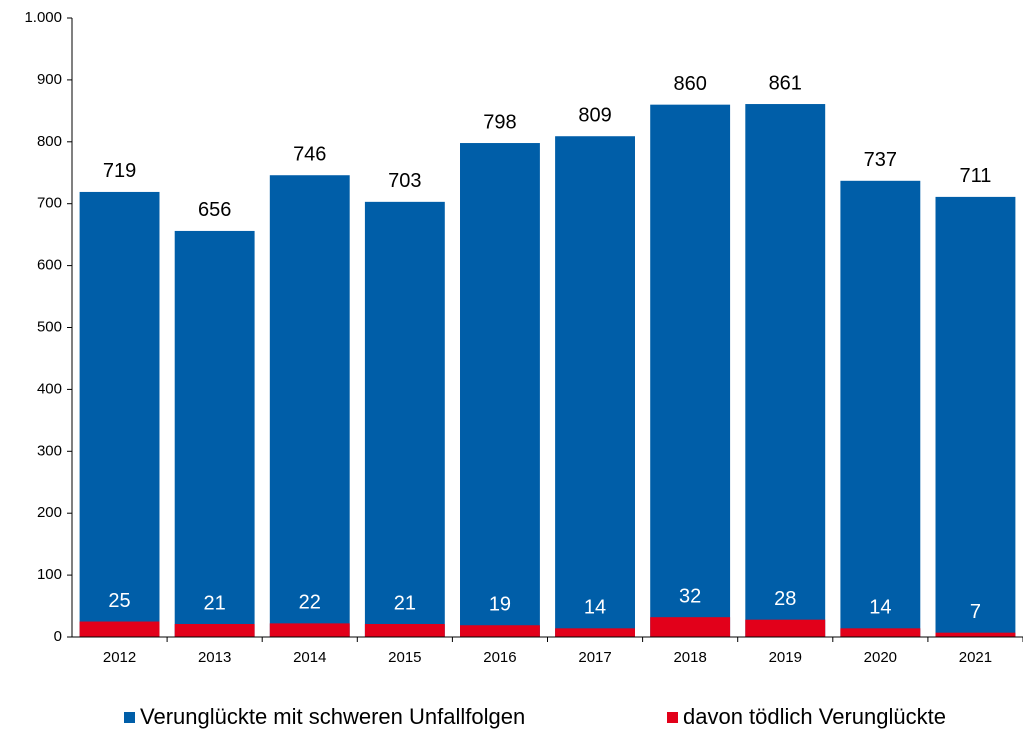 The image size is (1023, 735). Describe the element at coordinates (404, 657) in the screenshot. I see `x-tick-label: 2015` at that location.